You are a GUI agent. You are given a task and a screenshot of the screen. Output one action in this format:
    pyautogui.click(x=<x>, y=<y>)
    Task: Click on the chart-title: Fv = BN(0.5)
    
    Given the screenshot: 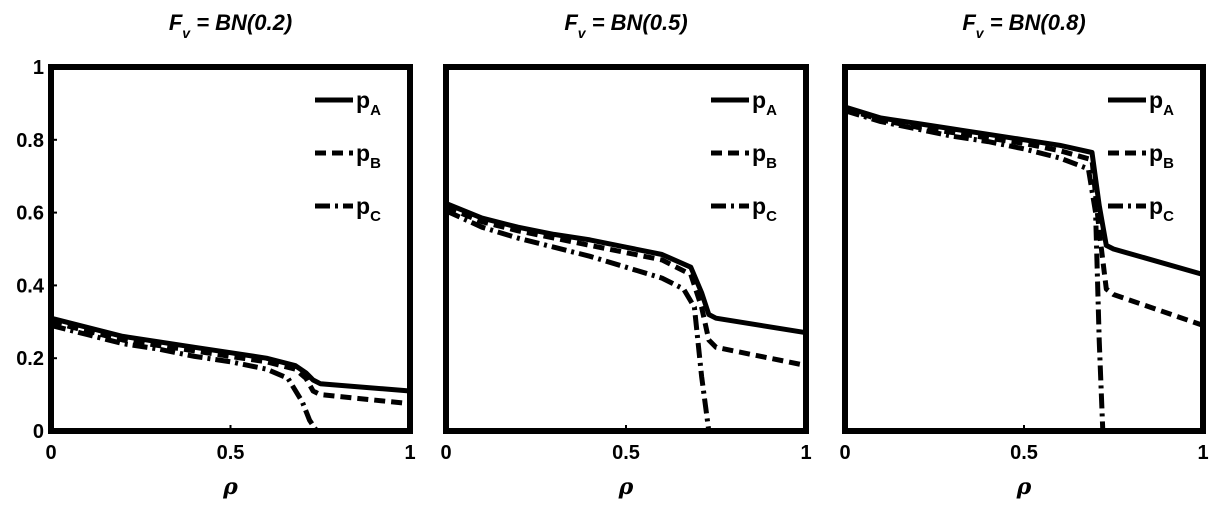 What is the action you would take?
    pyautogui.click(x=625, y=25)
    